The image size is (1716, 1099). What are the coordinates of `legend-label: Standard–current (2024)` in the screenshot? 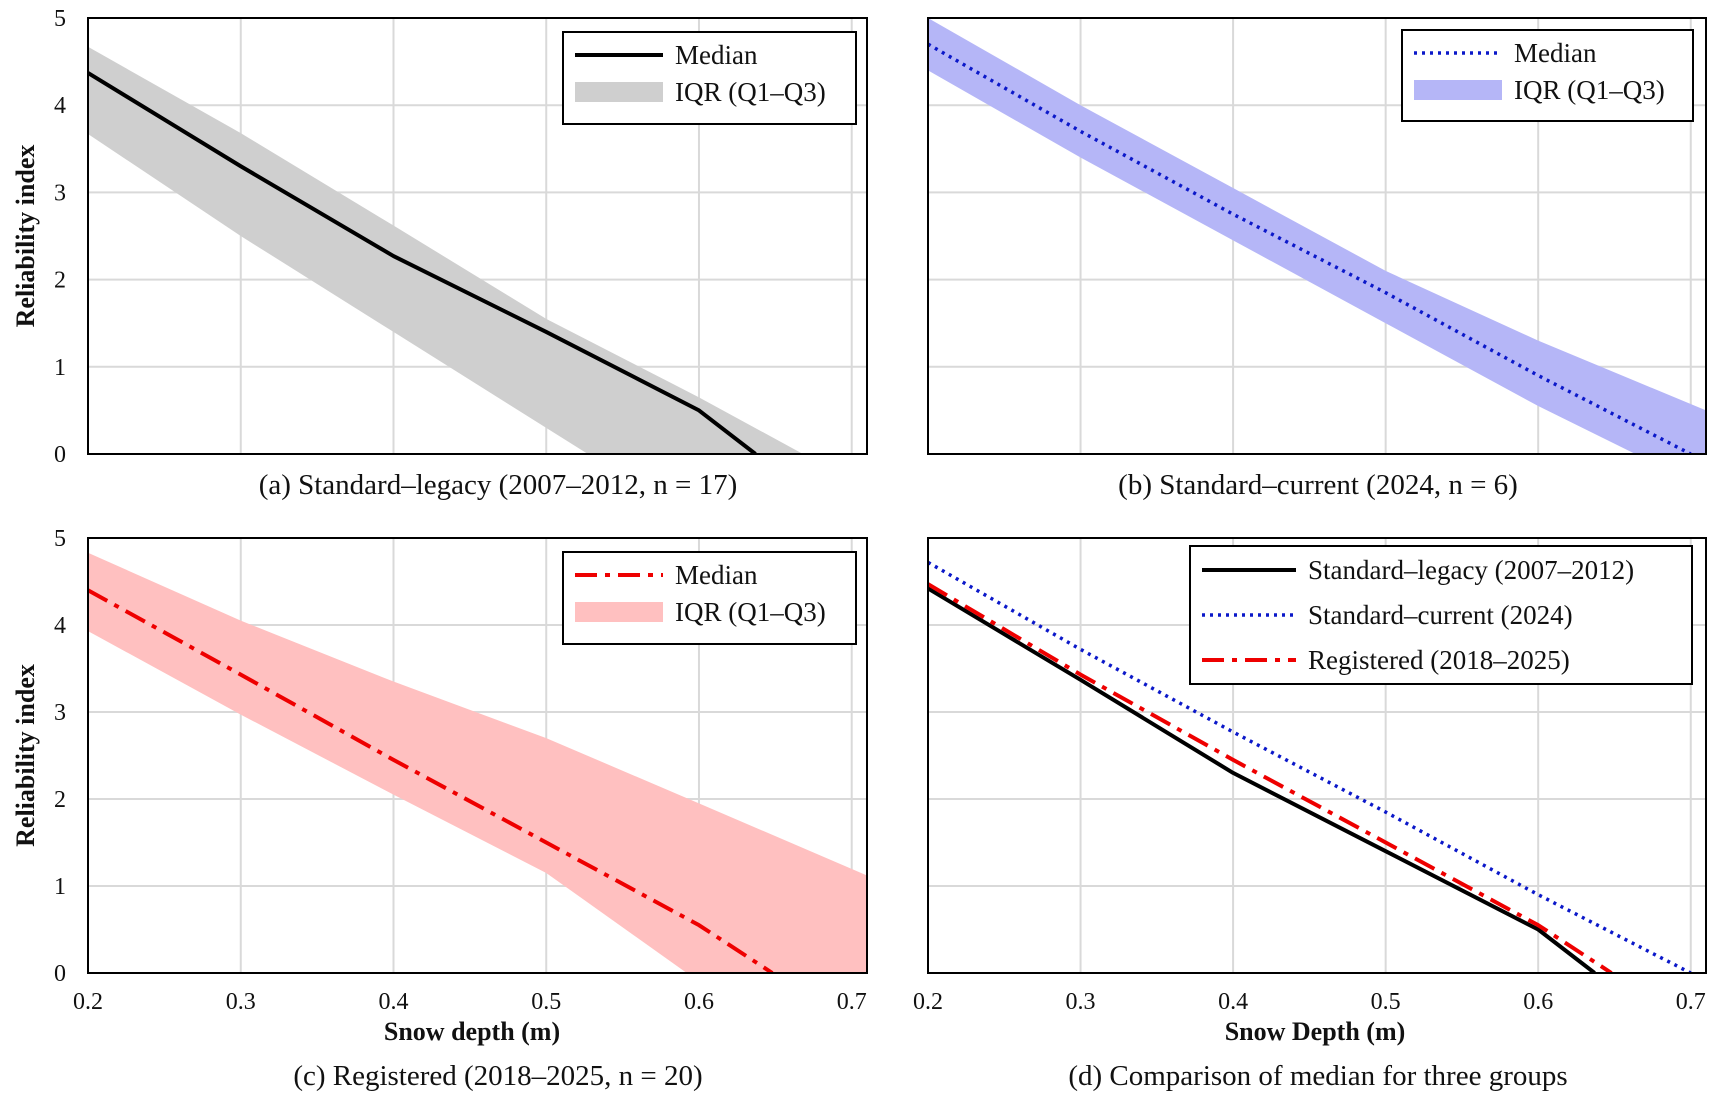 It's located at (1440, 615).